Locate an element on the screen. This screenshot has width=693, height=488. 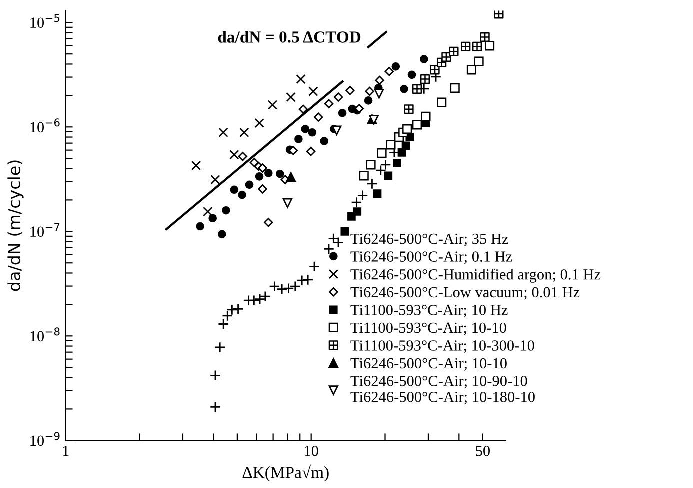
legend-label: Ti1100-593°C-Air; 10 Hz is located at coordinates (429, 311).